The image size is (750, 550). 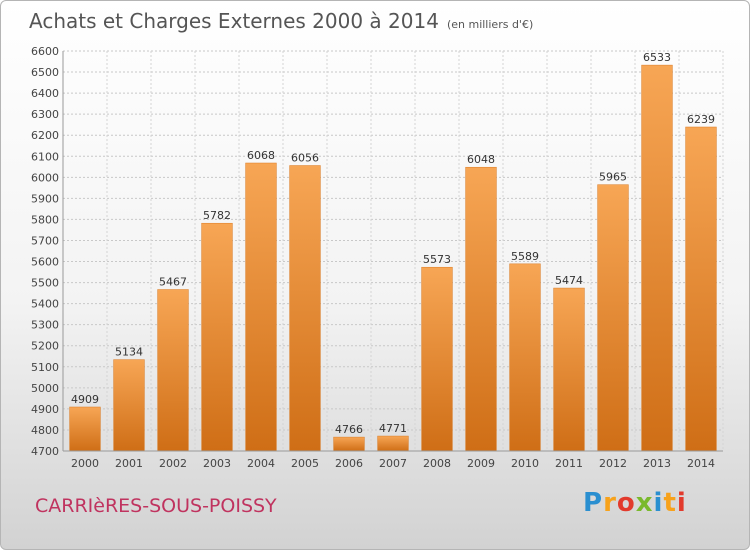 I want to click on y-tick-label: 6400, so click(x=45, y=93).